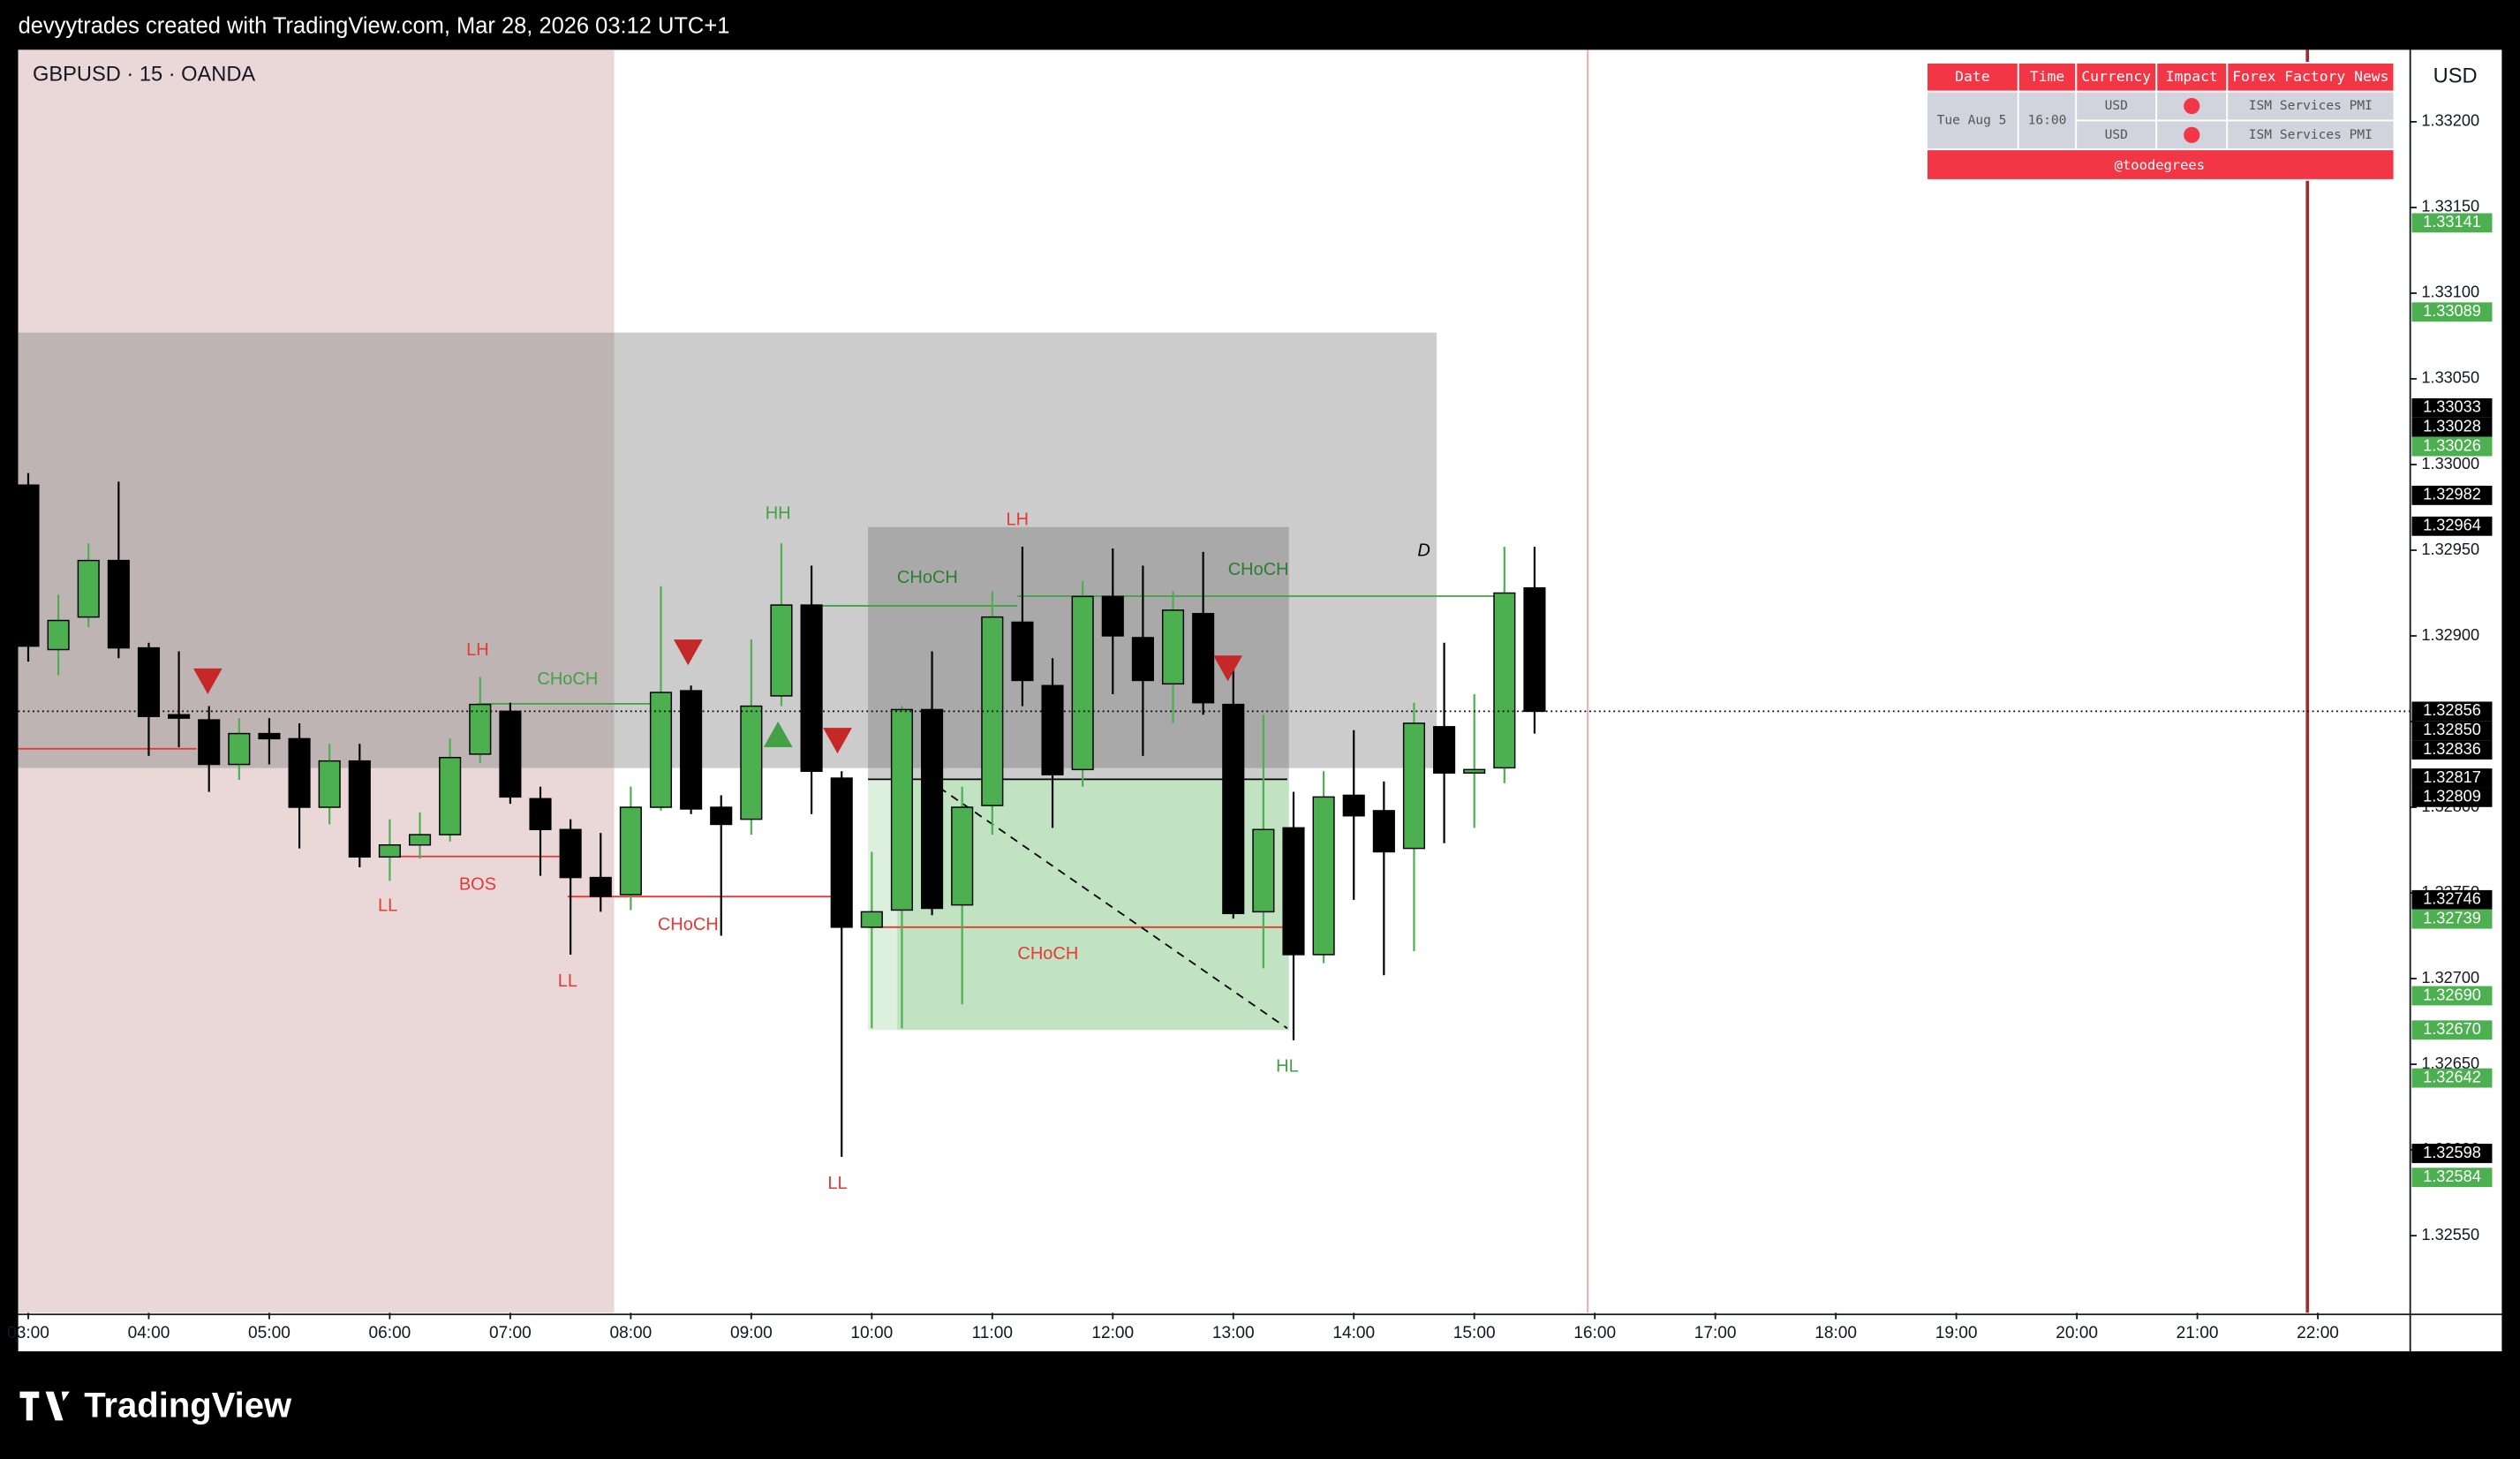  What do you see at coordinates (2452, 917) in the screenshot?
I see `price-badge-label: 1.32739` at bounding box center [2452, 917].